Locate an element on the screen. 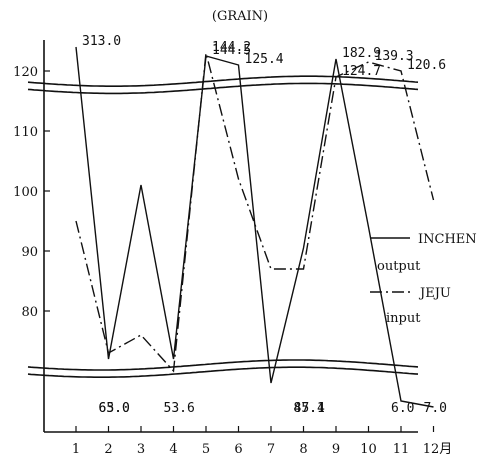  x-tick-label: 3 is located at coordinates (141, 449).